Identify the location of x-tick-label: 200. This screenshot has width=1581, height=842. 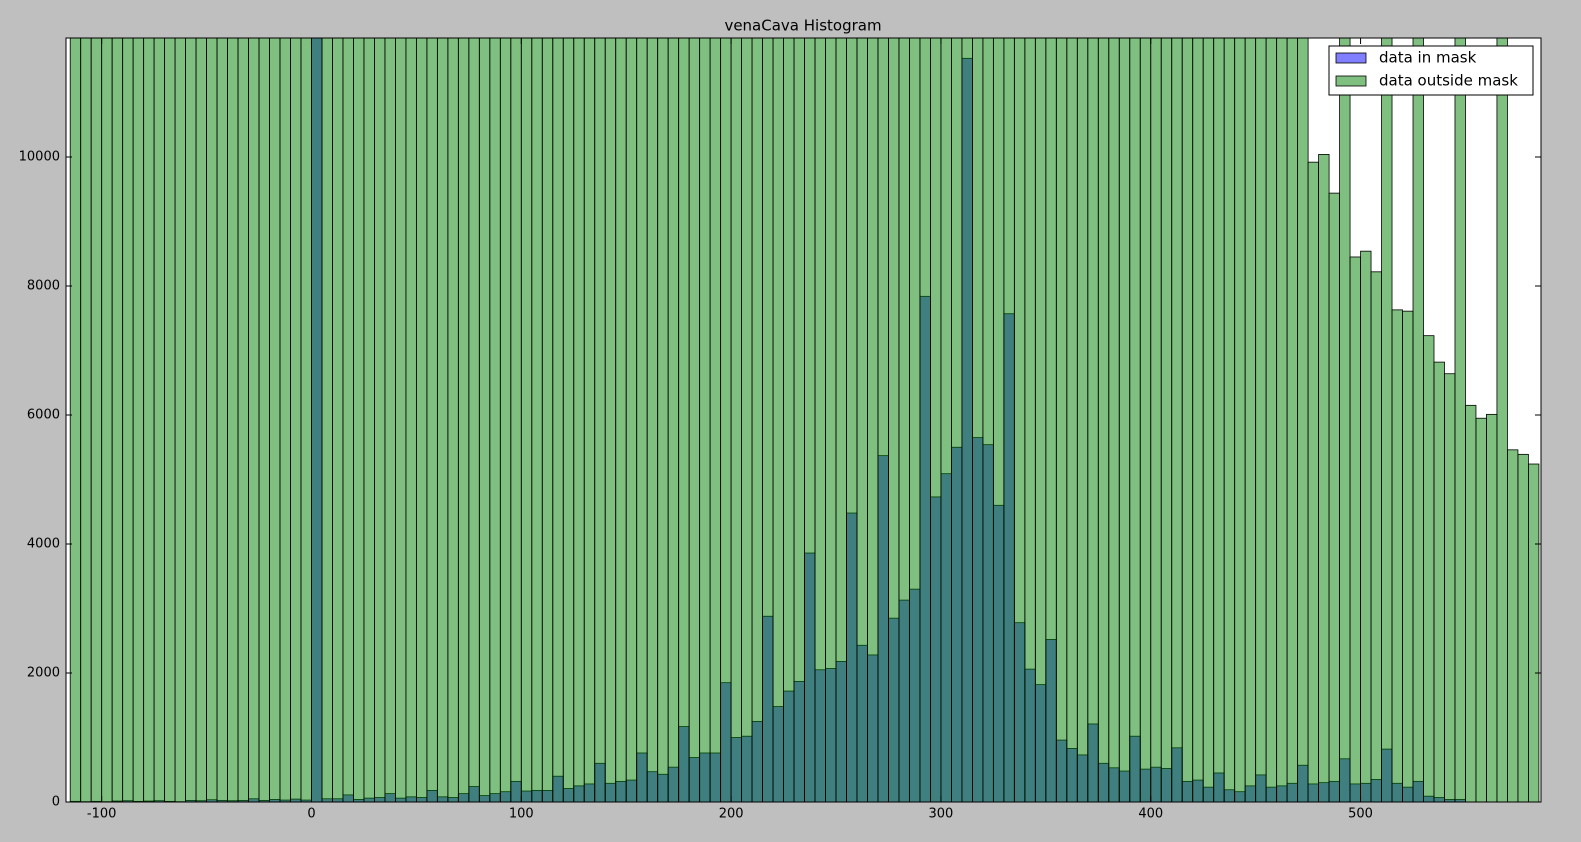
(731, 814).